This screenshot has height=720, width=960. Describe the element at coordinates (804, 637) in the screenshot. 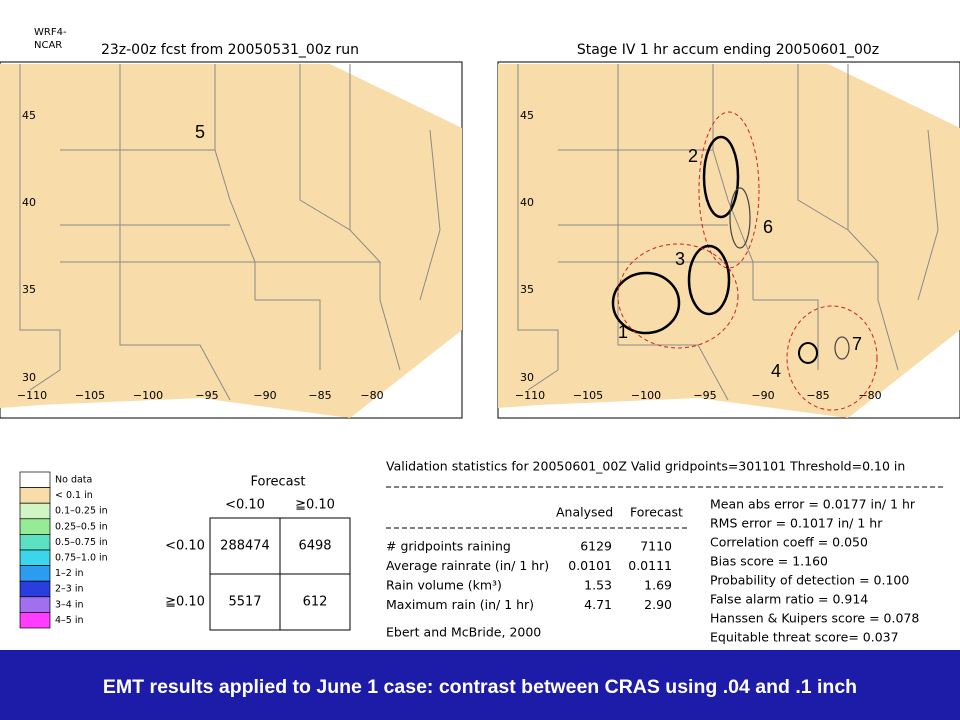

I see `score-line: Equitable threat score= 0.037` at that location.